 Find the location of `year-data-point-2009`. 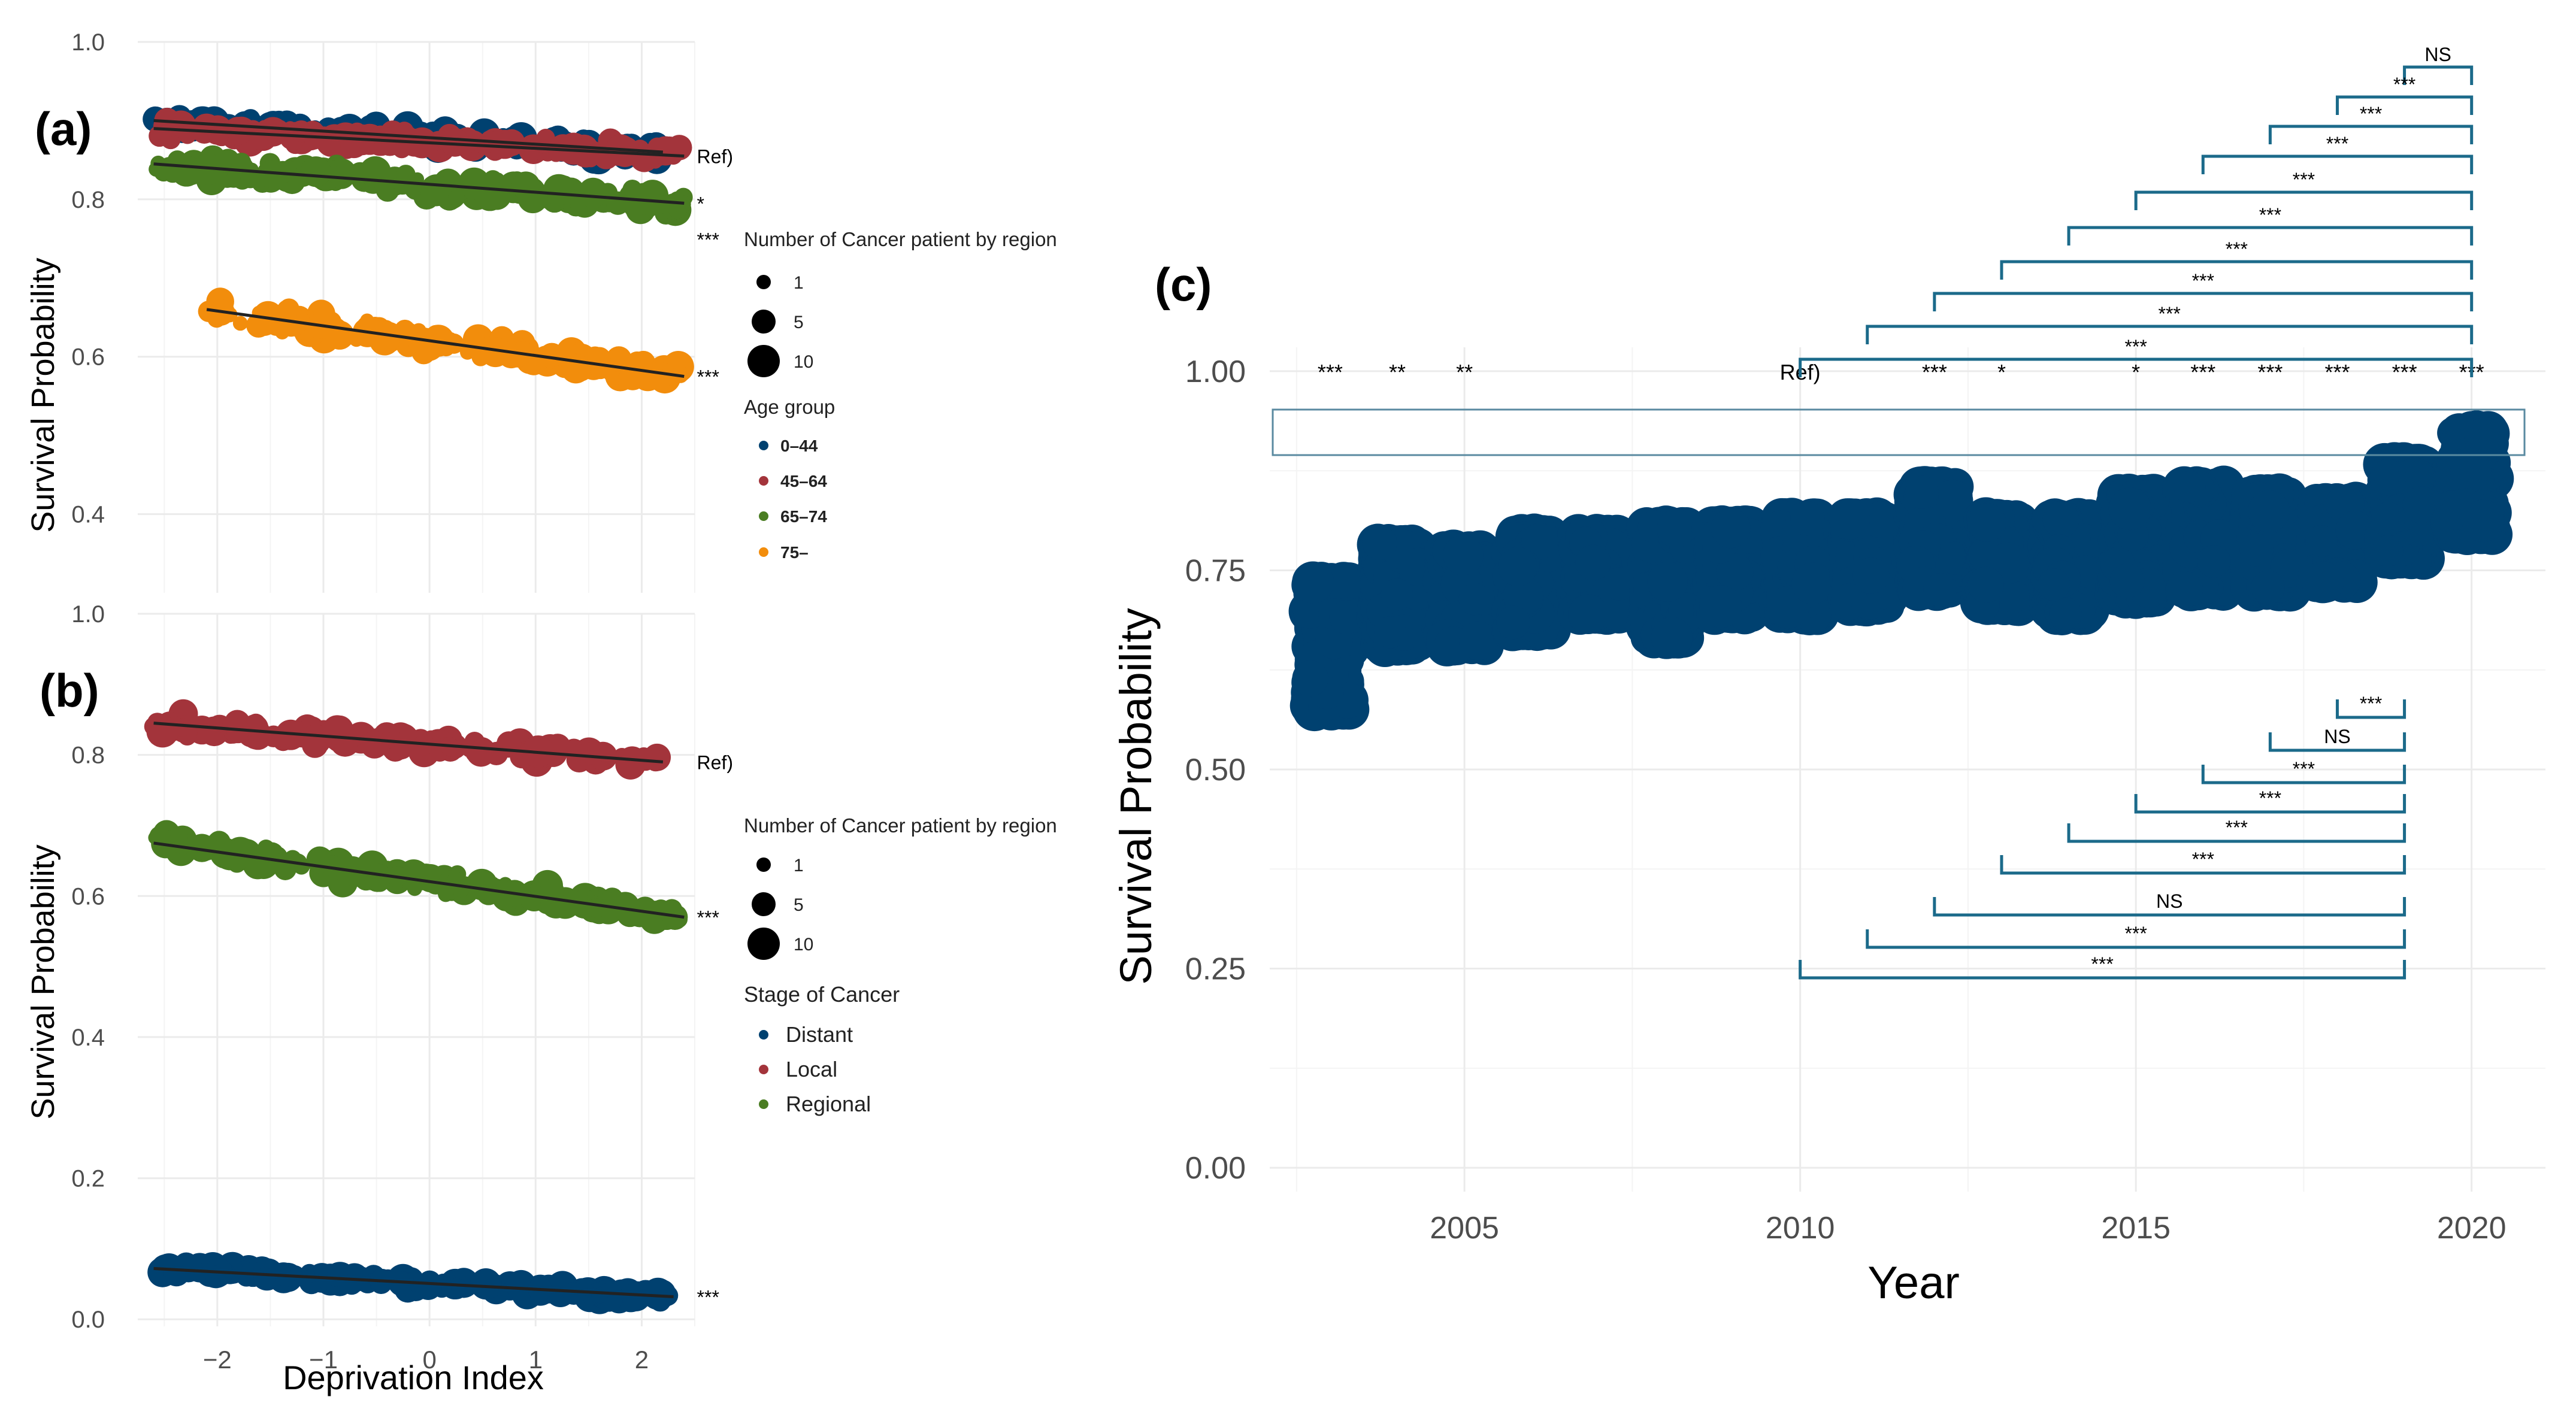

year-data-point-2009 is located at coordinates (1731, 528).